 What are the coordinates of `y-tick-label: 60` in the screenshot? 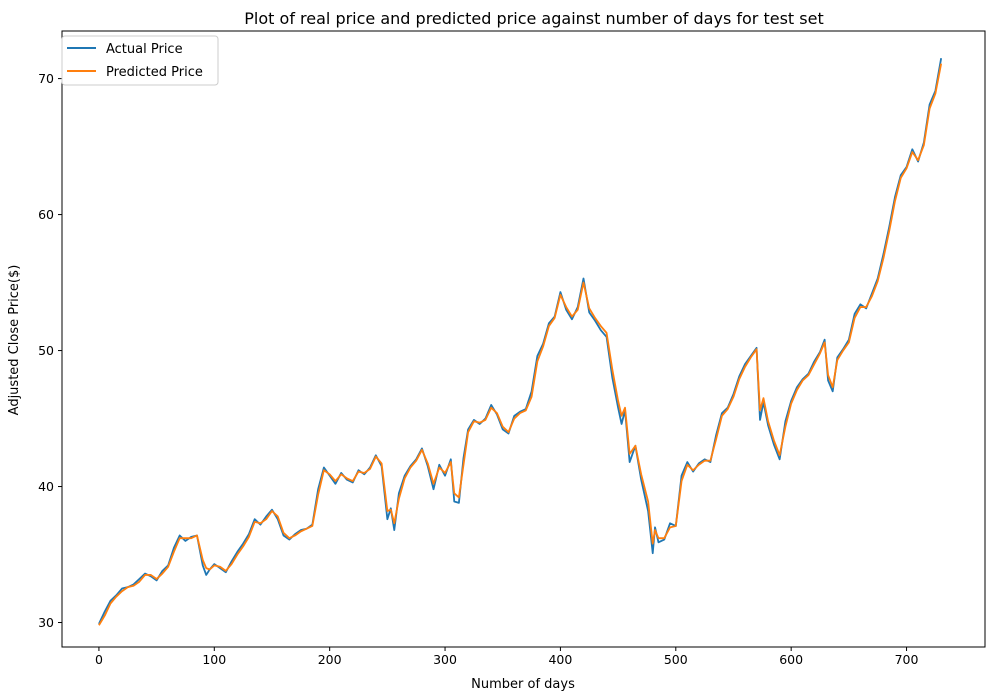 It's located at (46, 214).